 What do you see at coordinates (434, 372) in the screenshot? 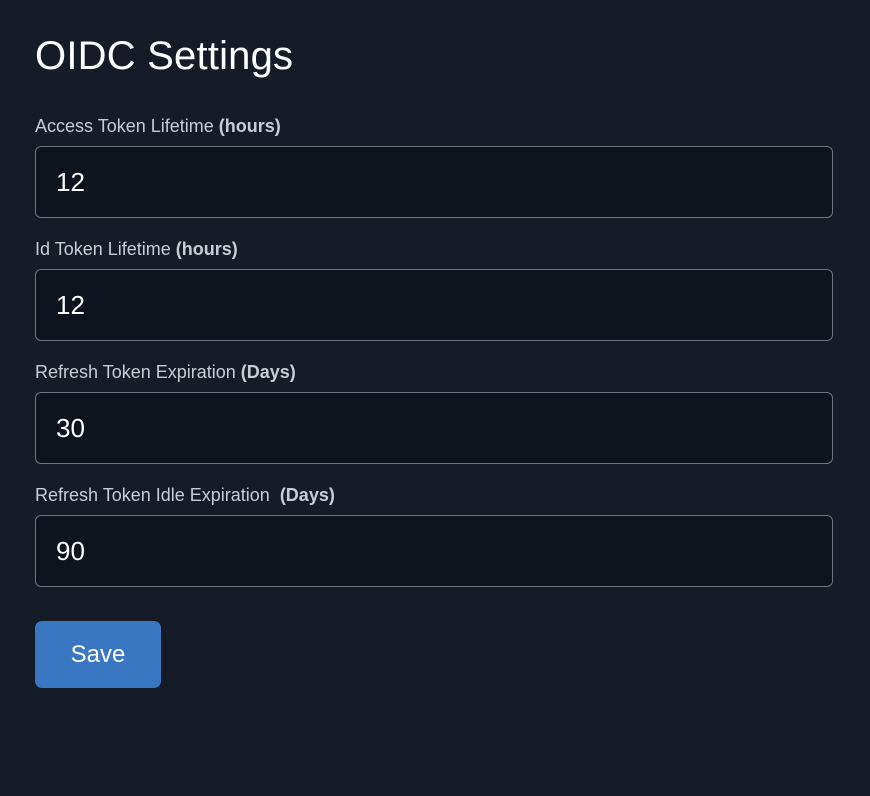
I see `label-refresh-token-expiration: Refresh Token Expiration (Days)` at bounding box center [434, 372].